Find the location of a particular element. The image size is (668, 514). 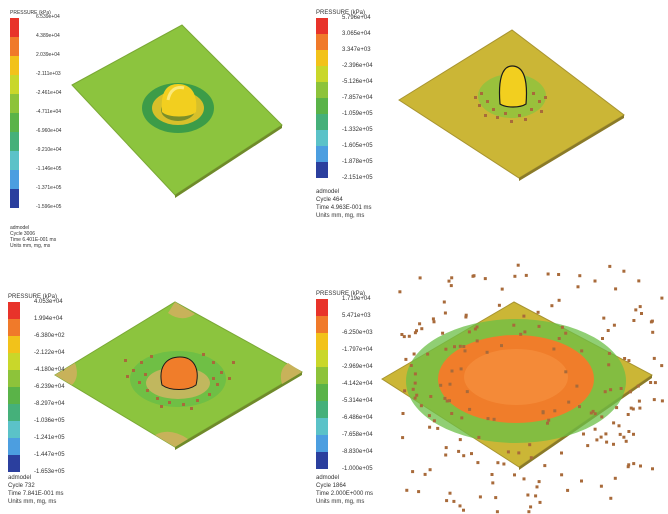

tick-label: -1.036e+05 is located at coordinates (49, 421).